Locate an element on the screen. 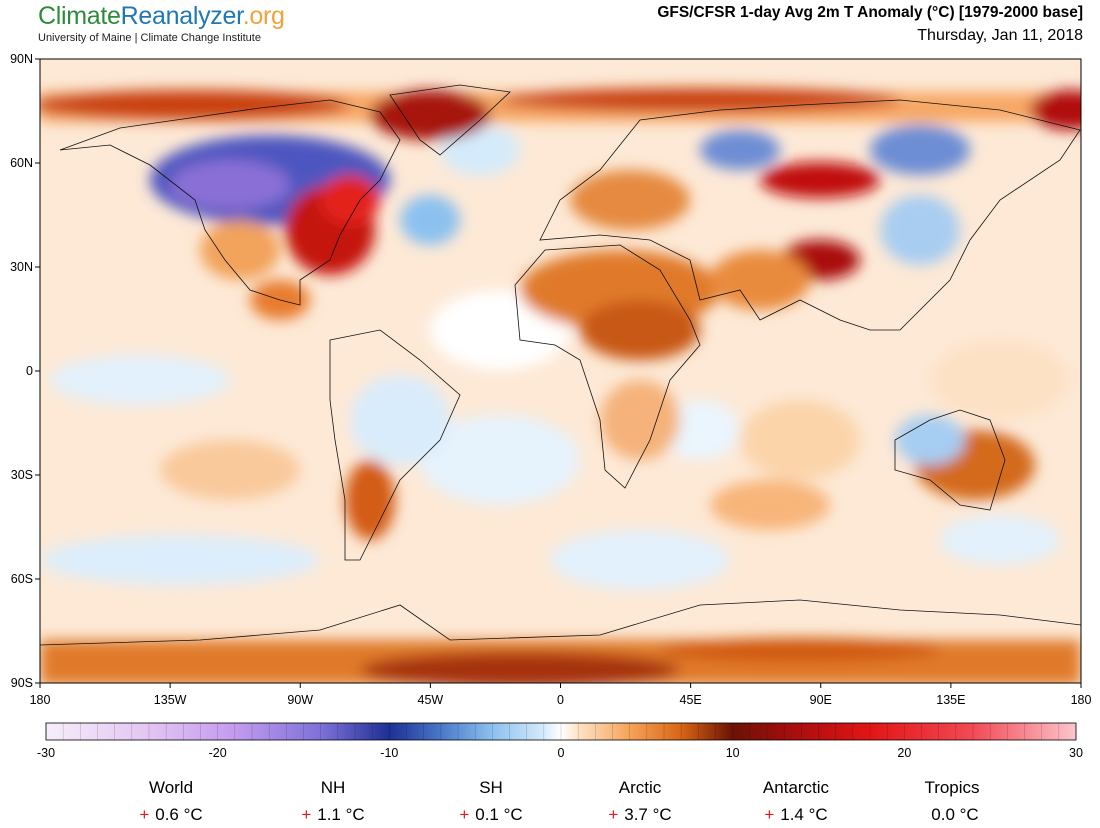  stat-value: 3.7 °C is located at coordinates (648, 814).